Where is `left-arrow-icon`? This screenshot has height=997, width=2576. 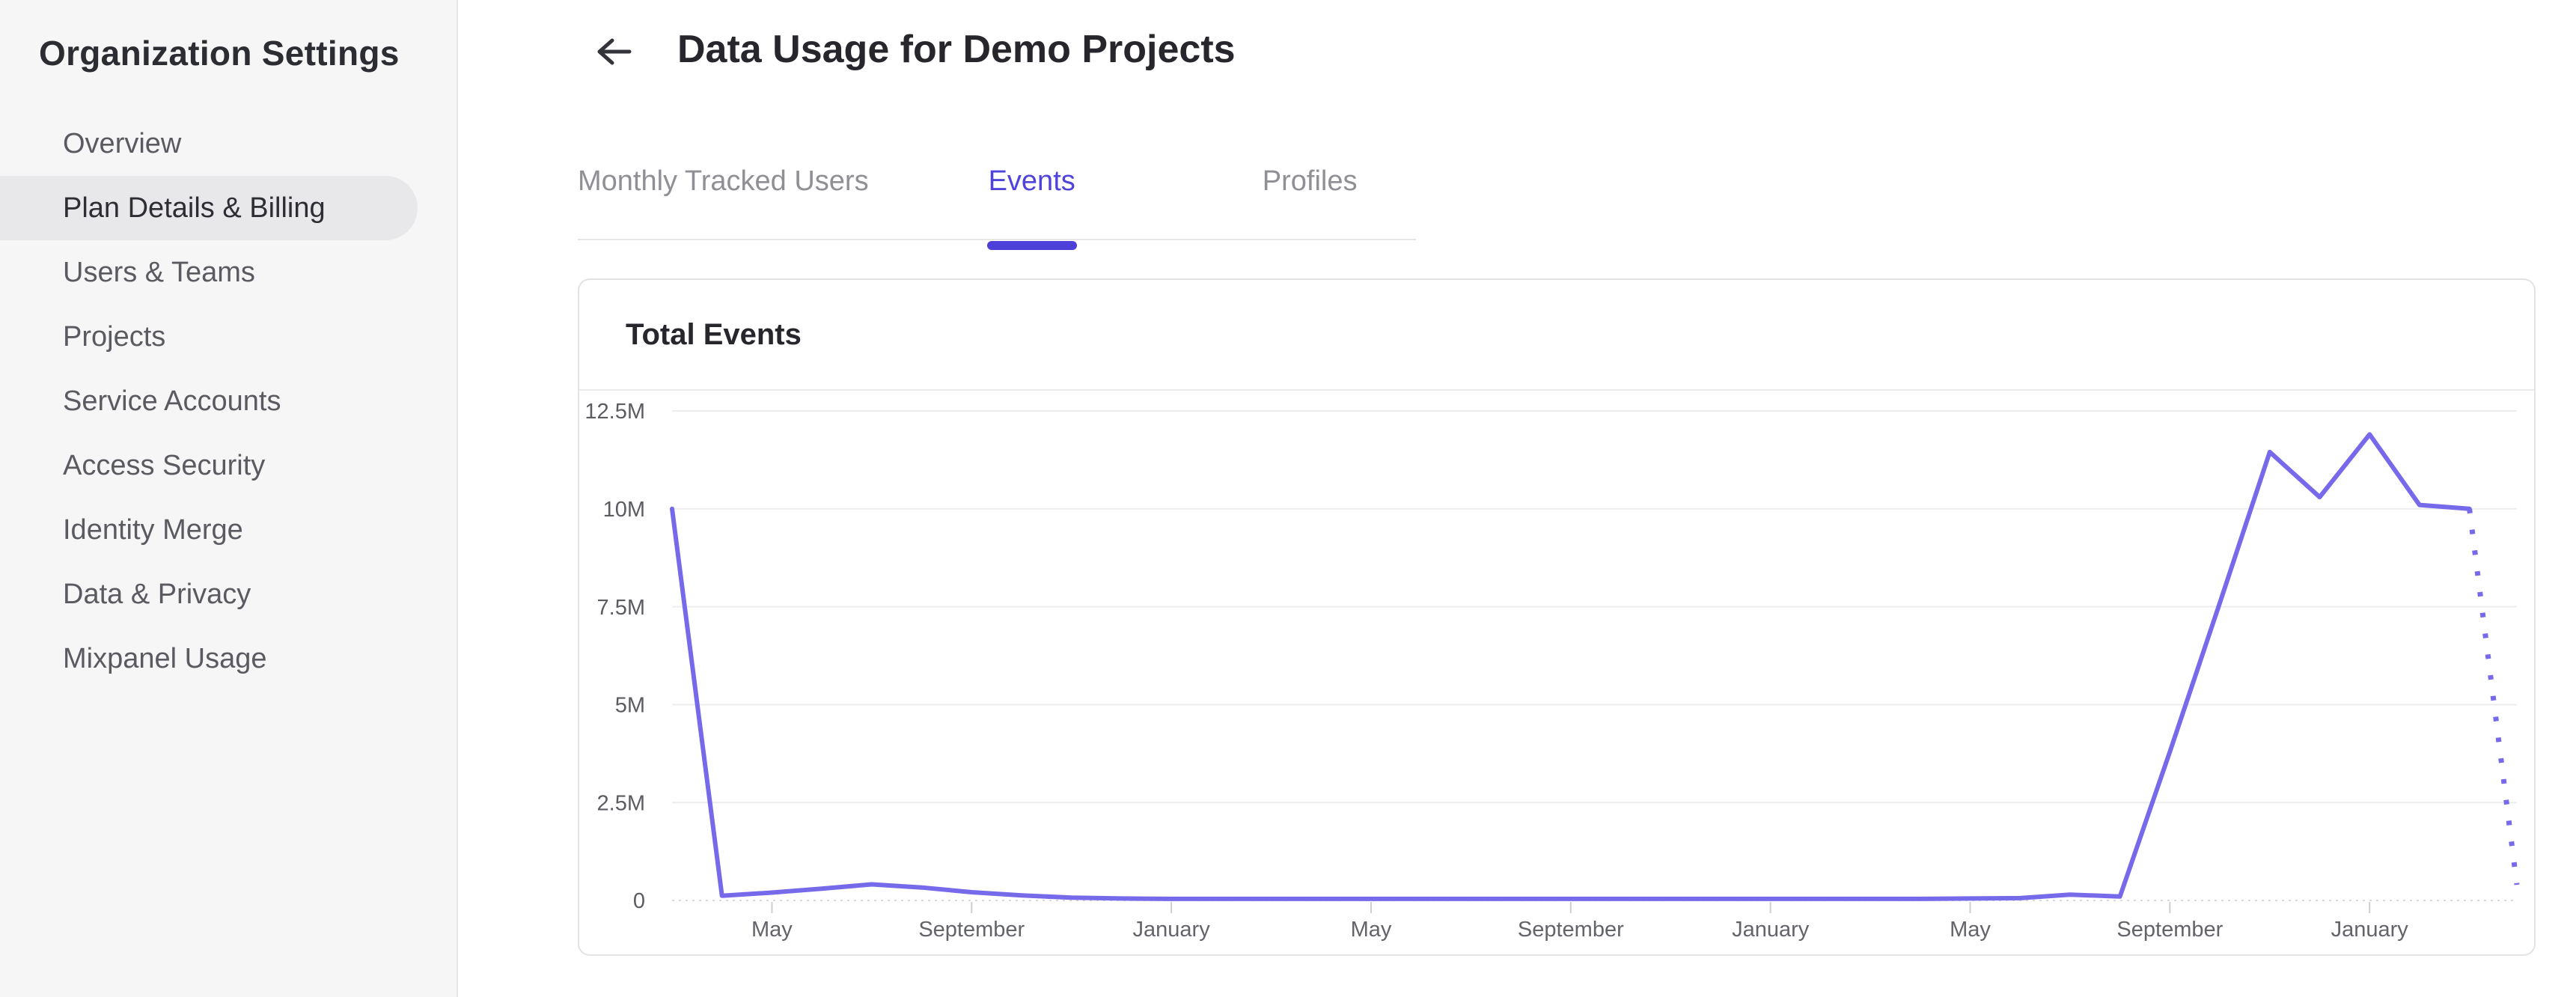
left-arrow-icon is located at coordinates (613, 52).